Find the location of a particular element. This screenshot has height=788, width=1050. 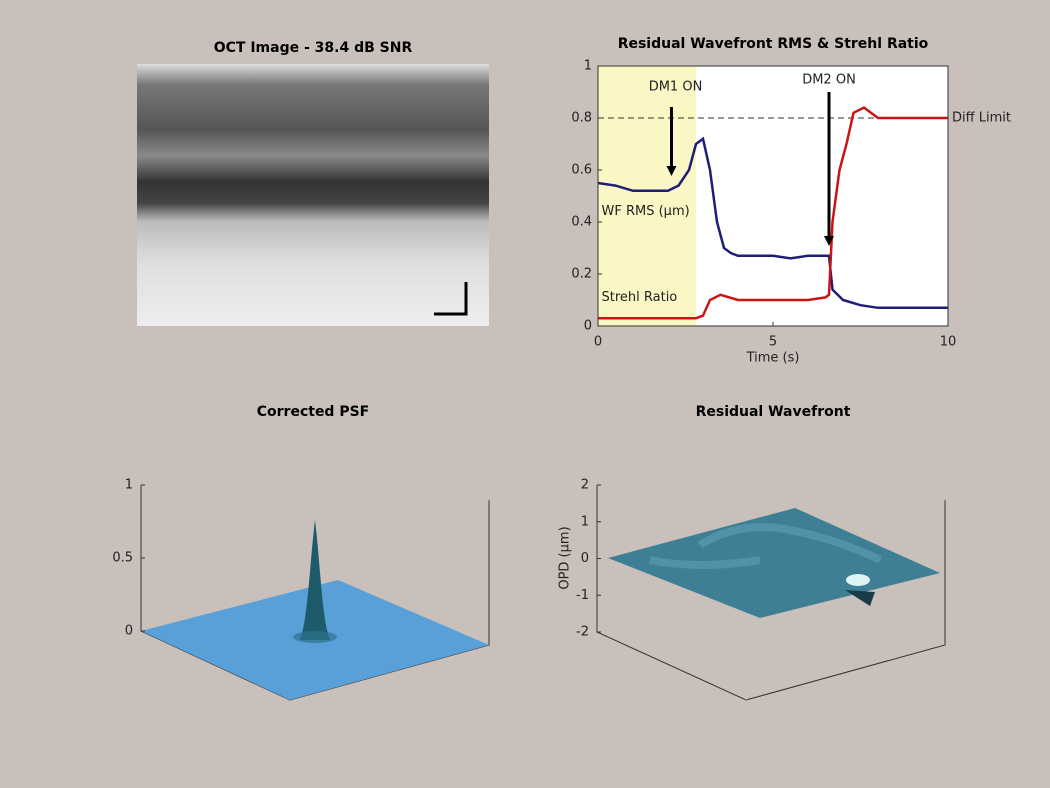

panel-title: Corrected PSF is located at coordinates (313, 412).